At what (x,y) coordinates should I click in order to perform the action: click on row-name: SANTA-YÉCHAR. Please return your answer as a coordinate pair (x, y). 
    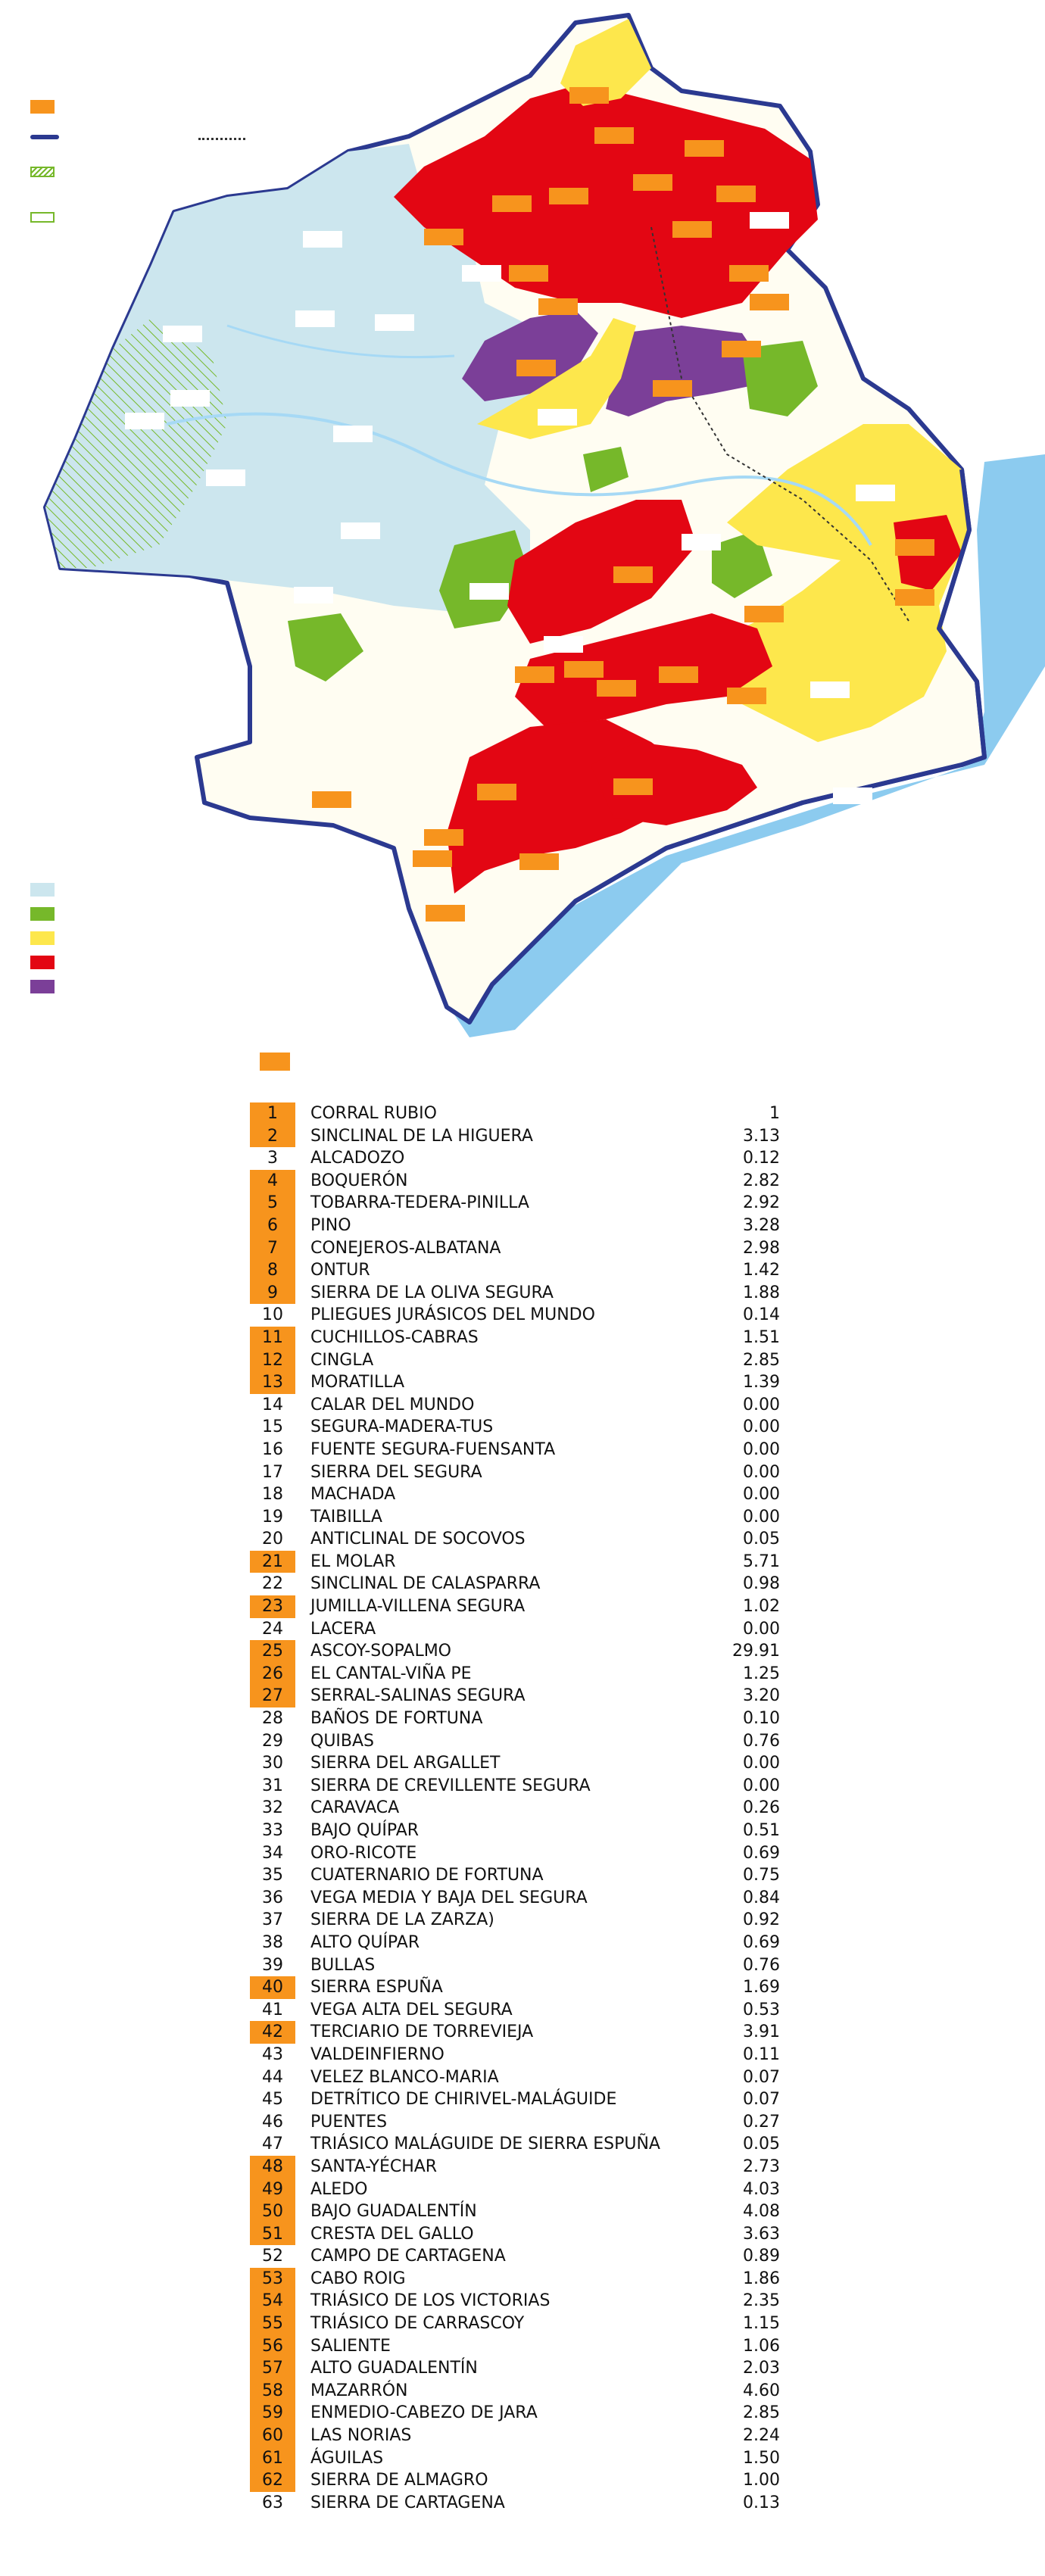
    Looking at the image, I should click on (374, 2166).